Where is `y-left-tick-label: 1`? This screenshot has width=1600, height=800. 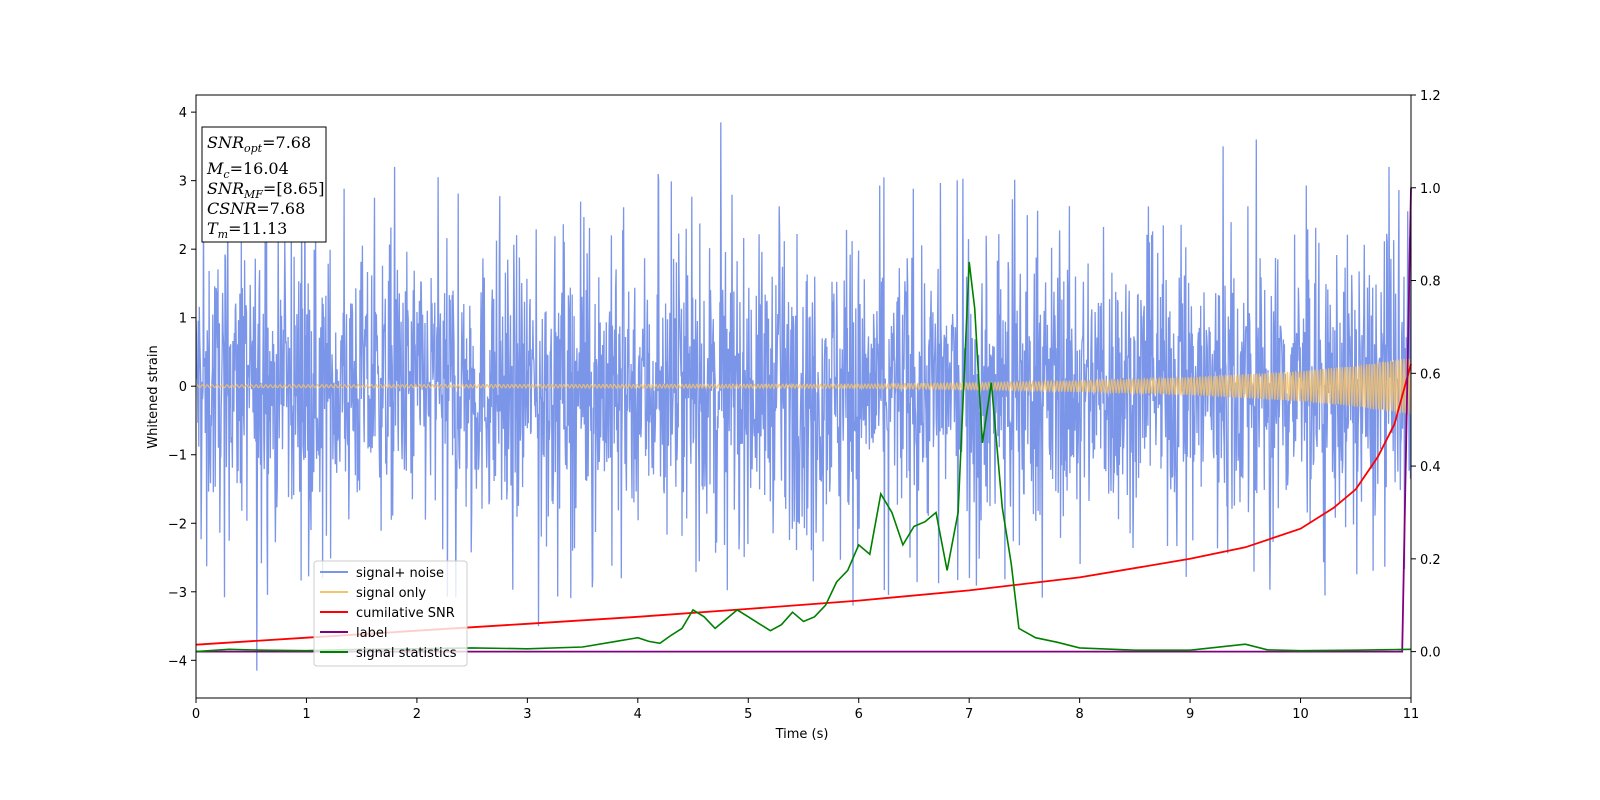
y-left-tick-label: 1 is located at coordinates (183, 319).